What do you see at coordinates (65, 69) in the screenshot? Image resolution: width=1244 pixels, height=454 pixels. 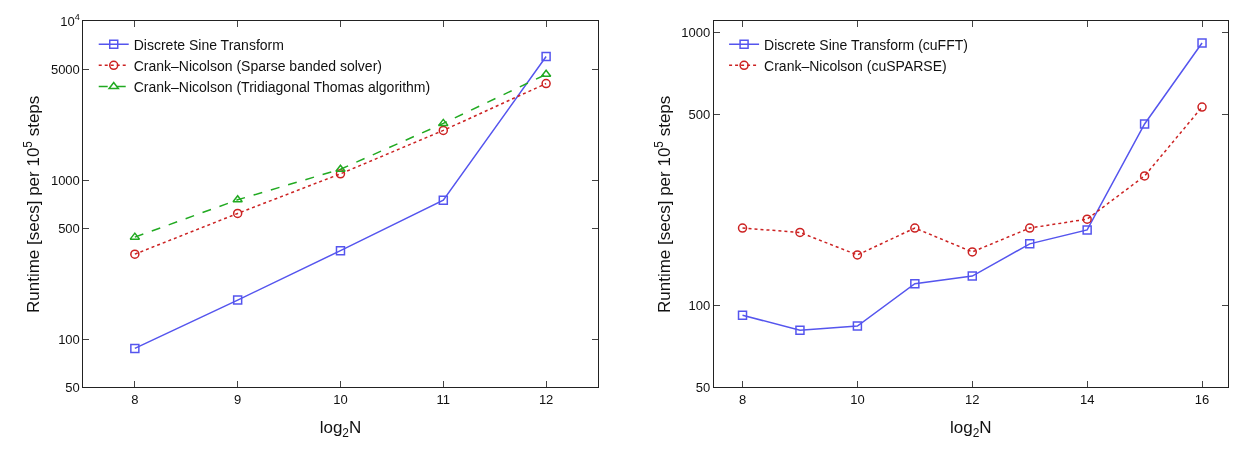 I see `y-tick-label: 5000` at bounding box center [65, 69].